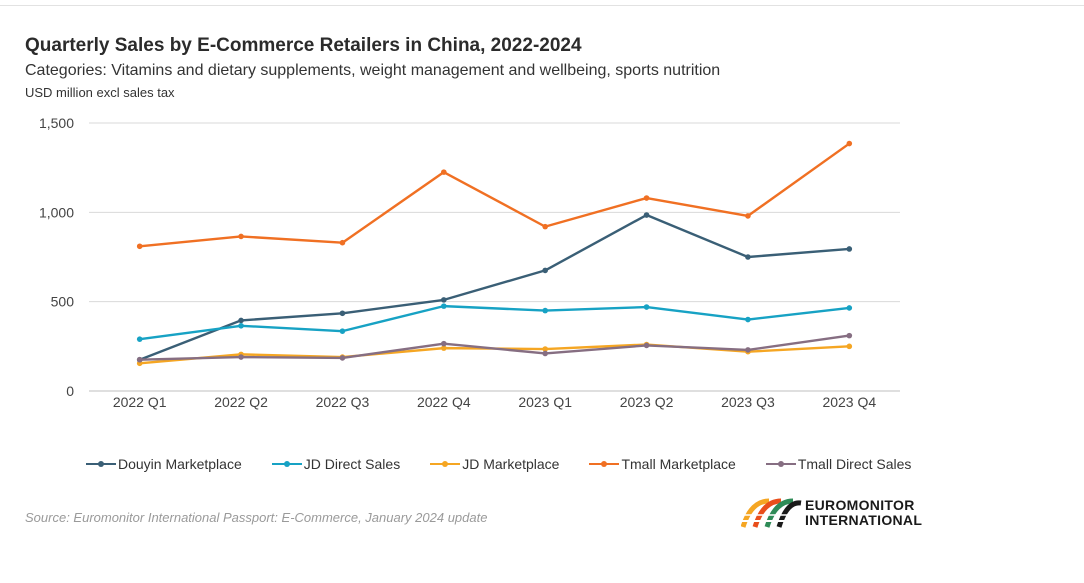 This screenshot has width=1084, height=583. Describe the element at coordinates (495, 195) in the screenshot. I see `series-line-tmall-marketplace` at that location.